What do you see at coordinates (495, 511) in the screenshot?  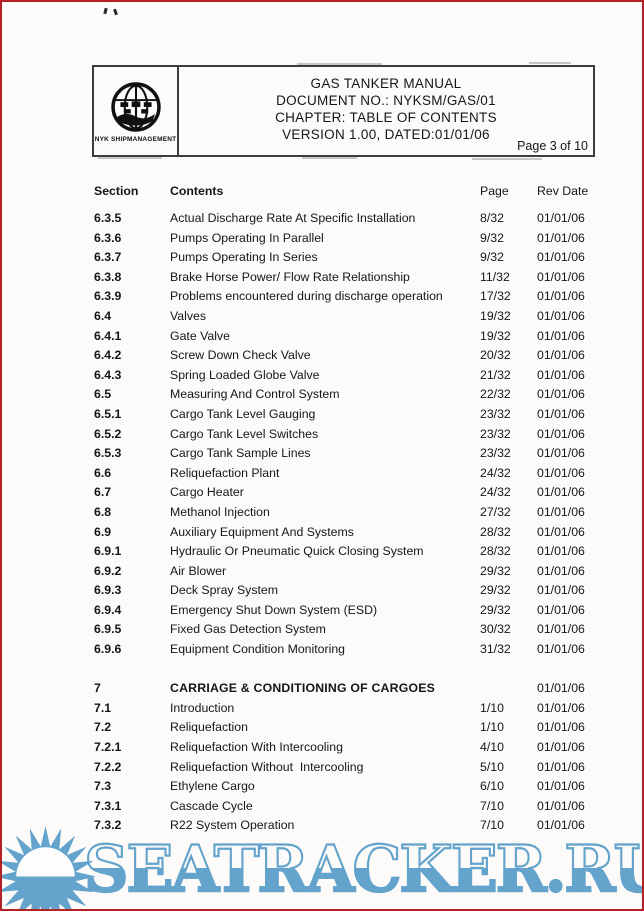 I see `row-page: 27/32` at bounding box center [495, 511].